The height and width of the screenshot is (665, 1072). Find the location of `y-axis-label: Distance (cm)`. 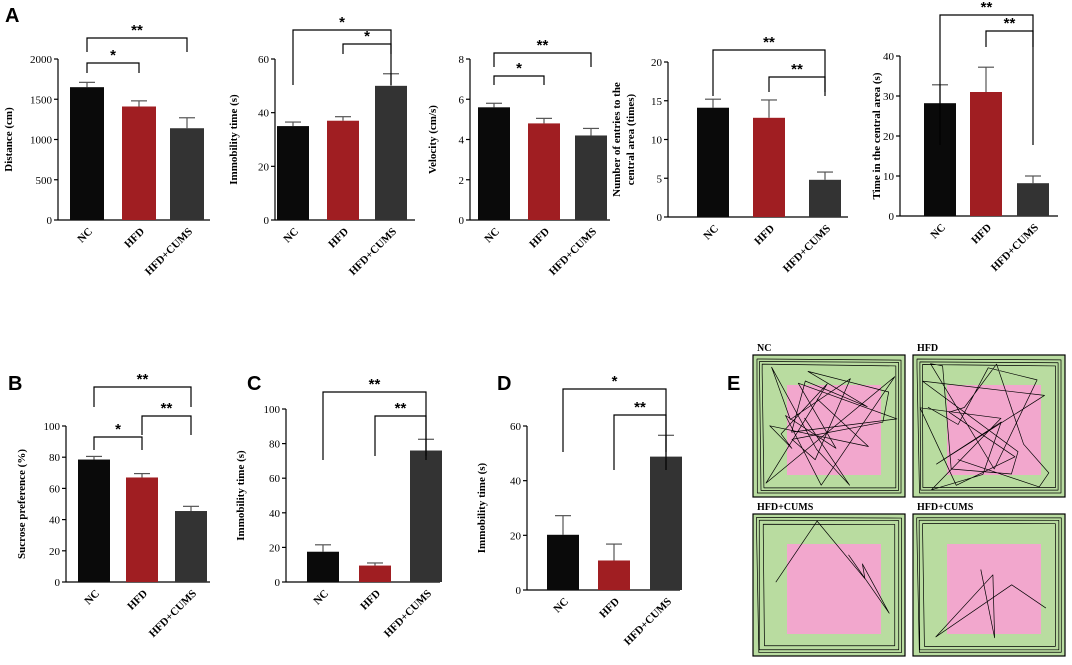

y-axis-label: Distance (cm) is located at coordinates (9, 139).